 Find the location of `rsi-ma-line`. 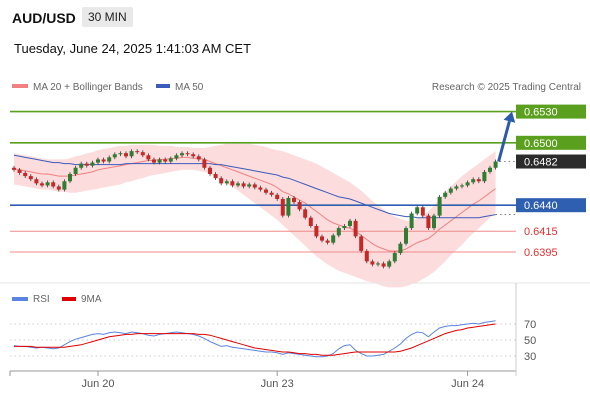

rsi-ma-line is located at coordinates (255, 339).